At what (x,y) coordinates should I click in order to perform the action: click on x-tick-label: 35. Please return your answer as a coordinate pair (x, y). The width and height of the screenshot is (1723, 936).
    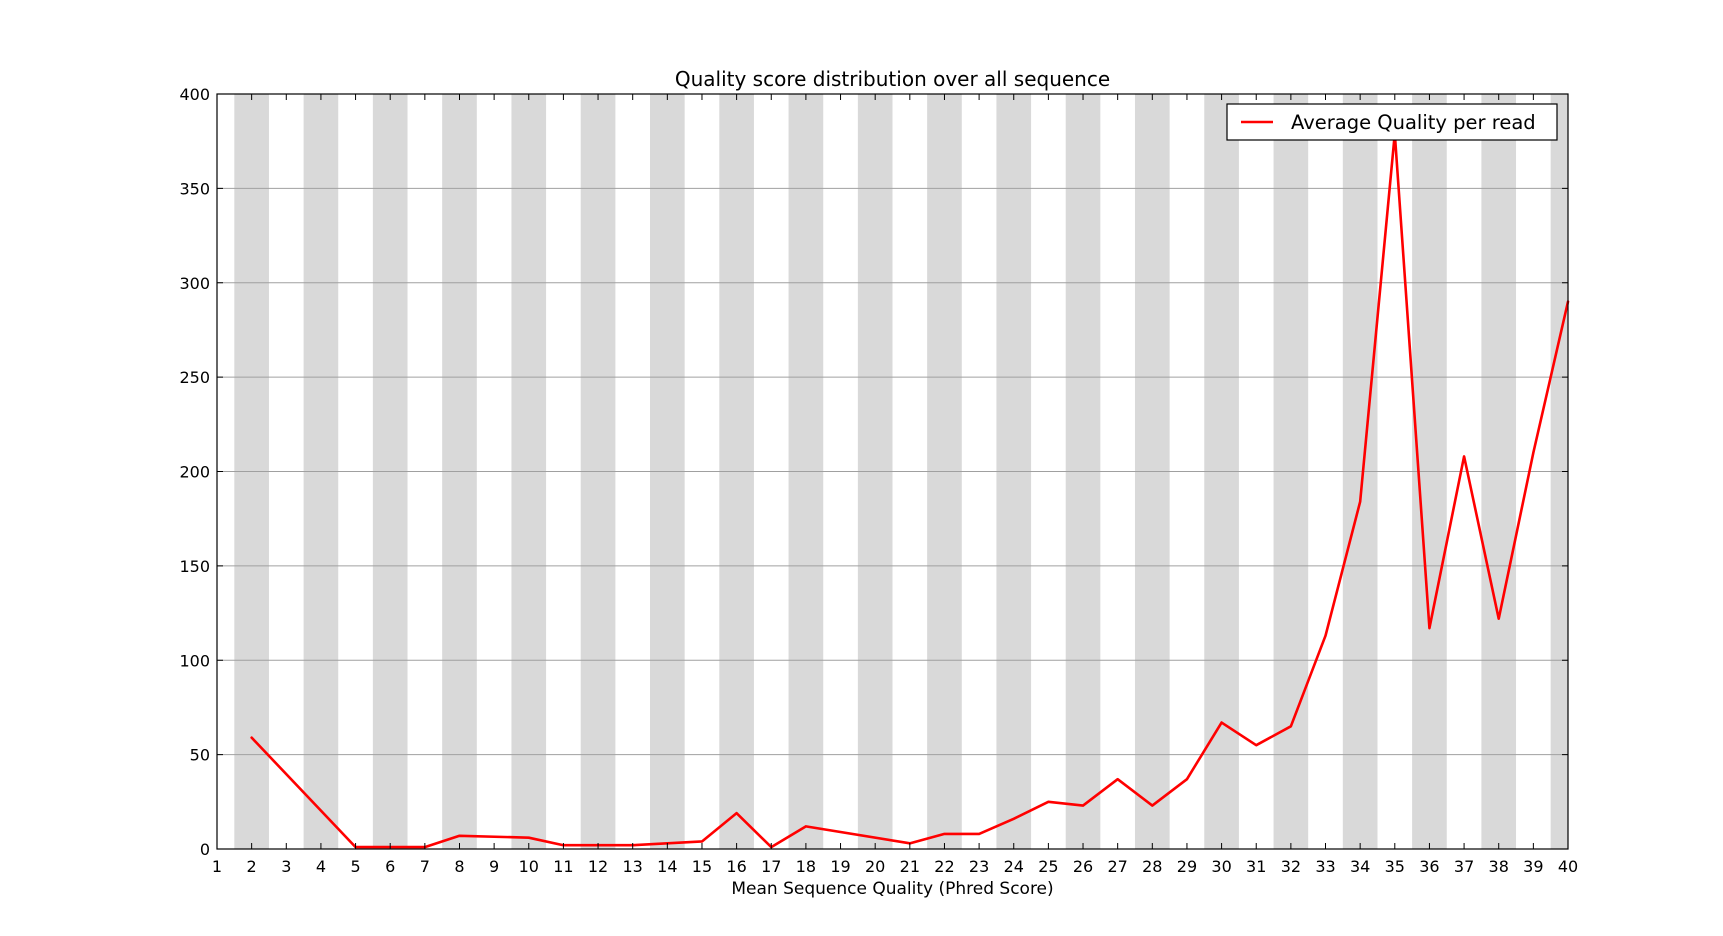
    Looking at the image, I should click on (1395, 866).